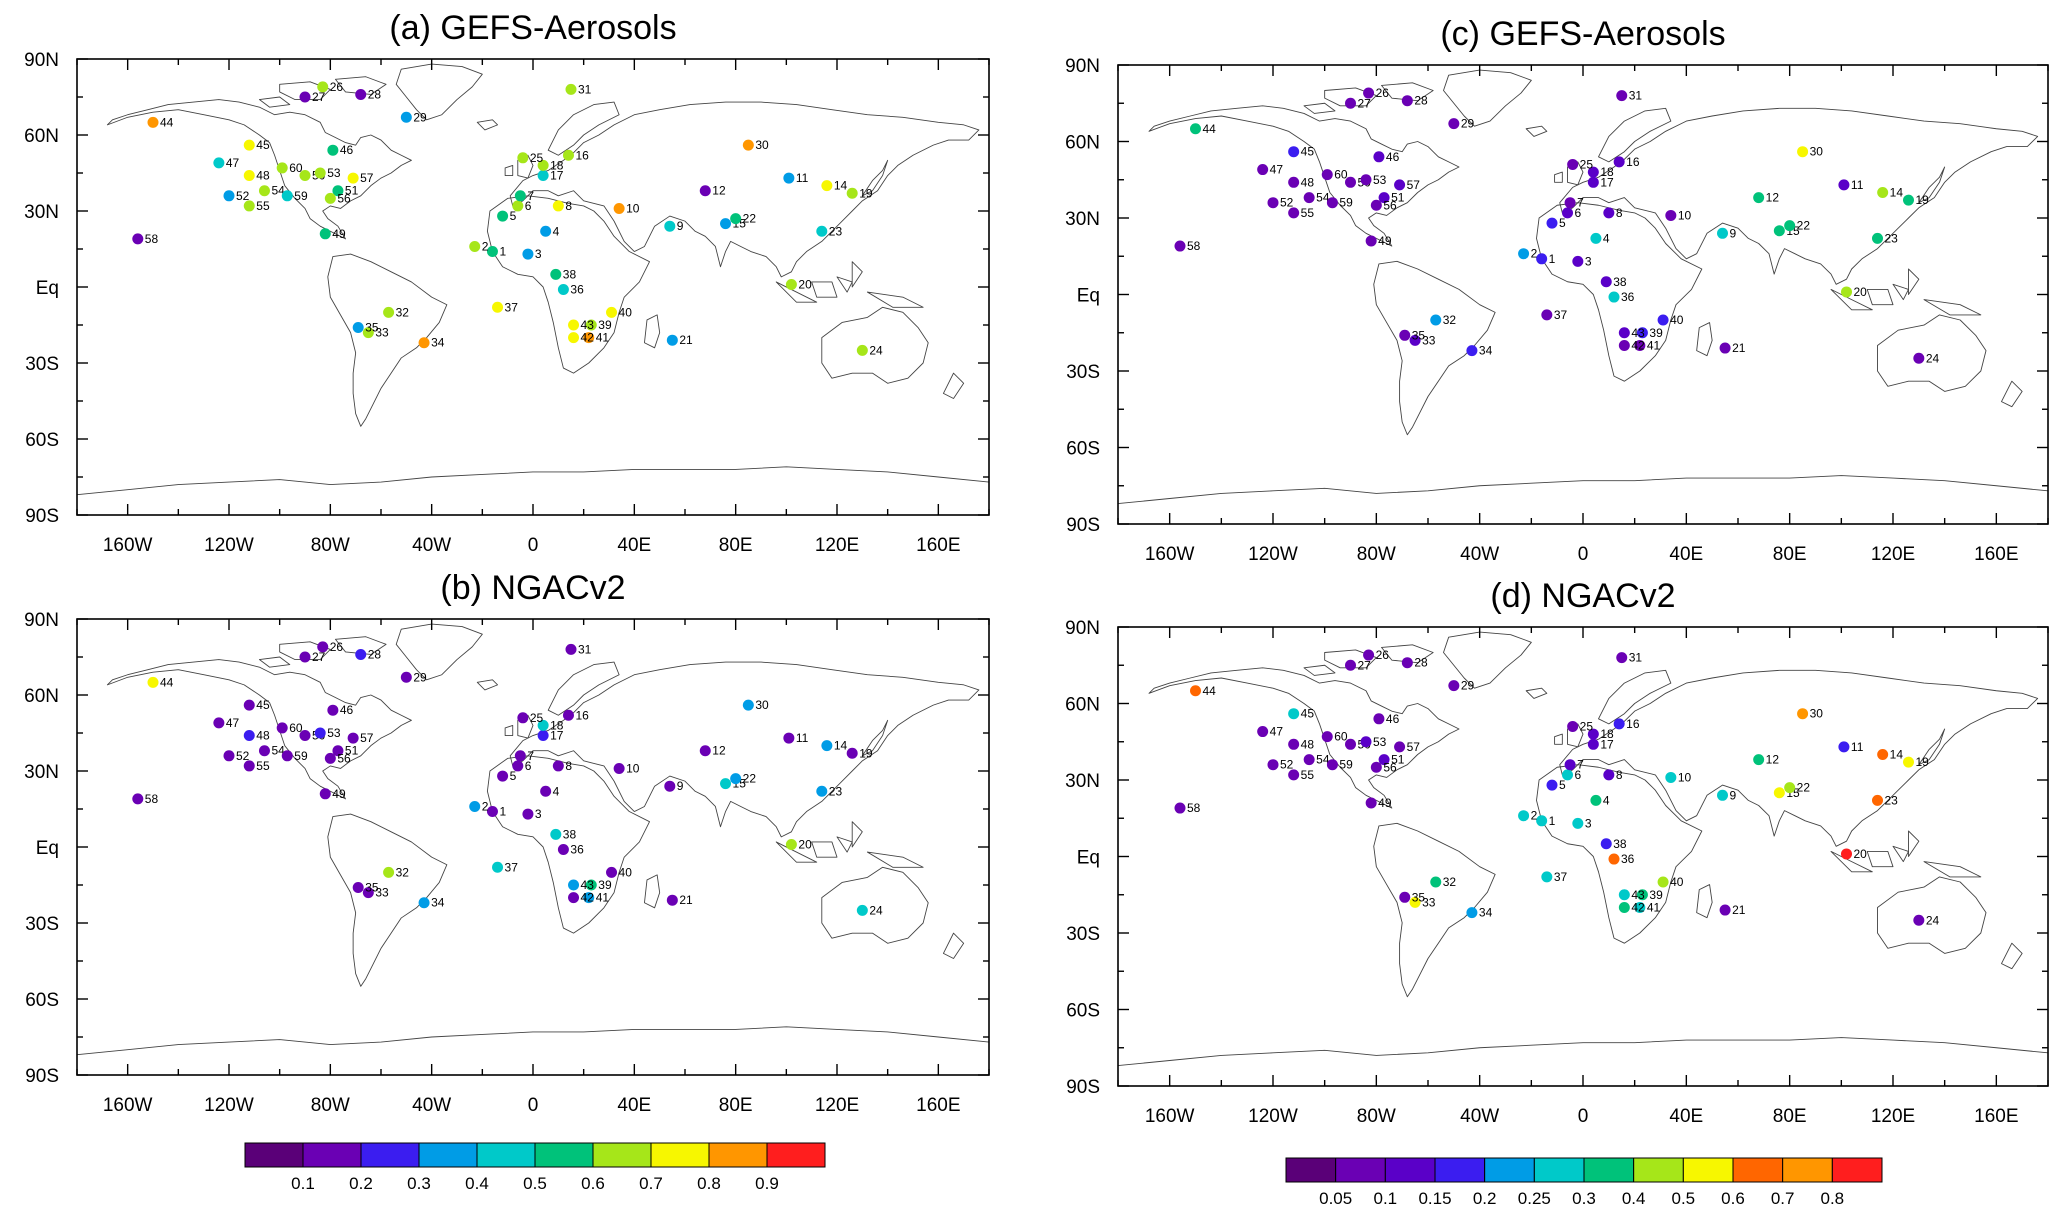 The width and height of the screenshot is (2067, 1223). Describe the element at coordinates (762, 705) in the screenshot. I see `station-label: 30` at that location.